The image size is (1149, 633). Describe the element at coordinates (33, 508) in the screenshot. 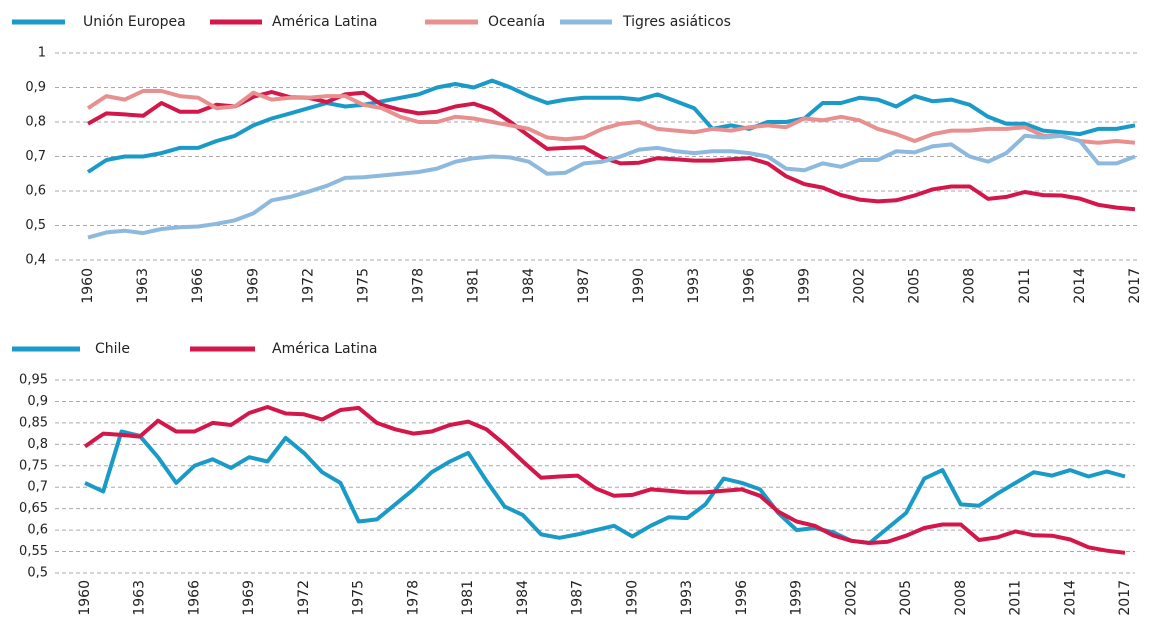

I see `y-tick-label: 0,65` at that location.